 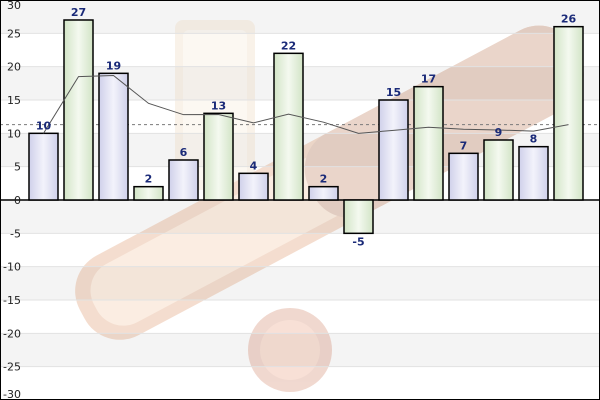 What do you see at coordinates (14, 67) in the screenshot?
I see `y-tick-label: 20` at bounding box center [14, 67].